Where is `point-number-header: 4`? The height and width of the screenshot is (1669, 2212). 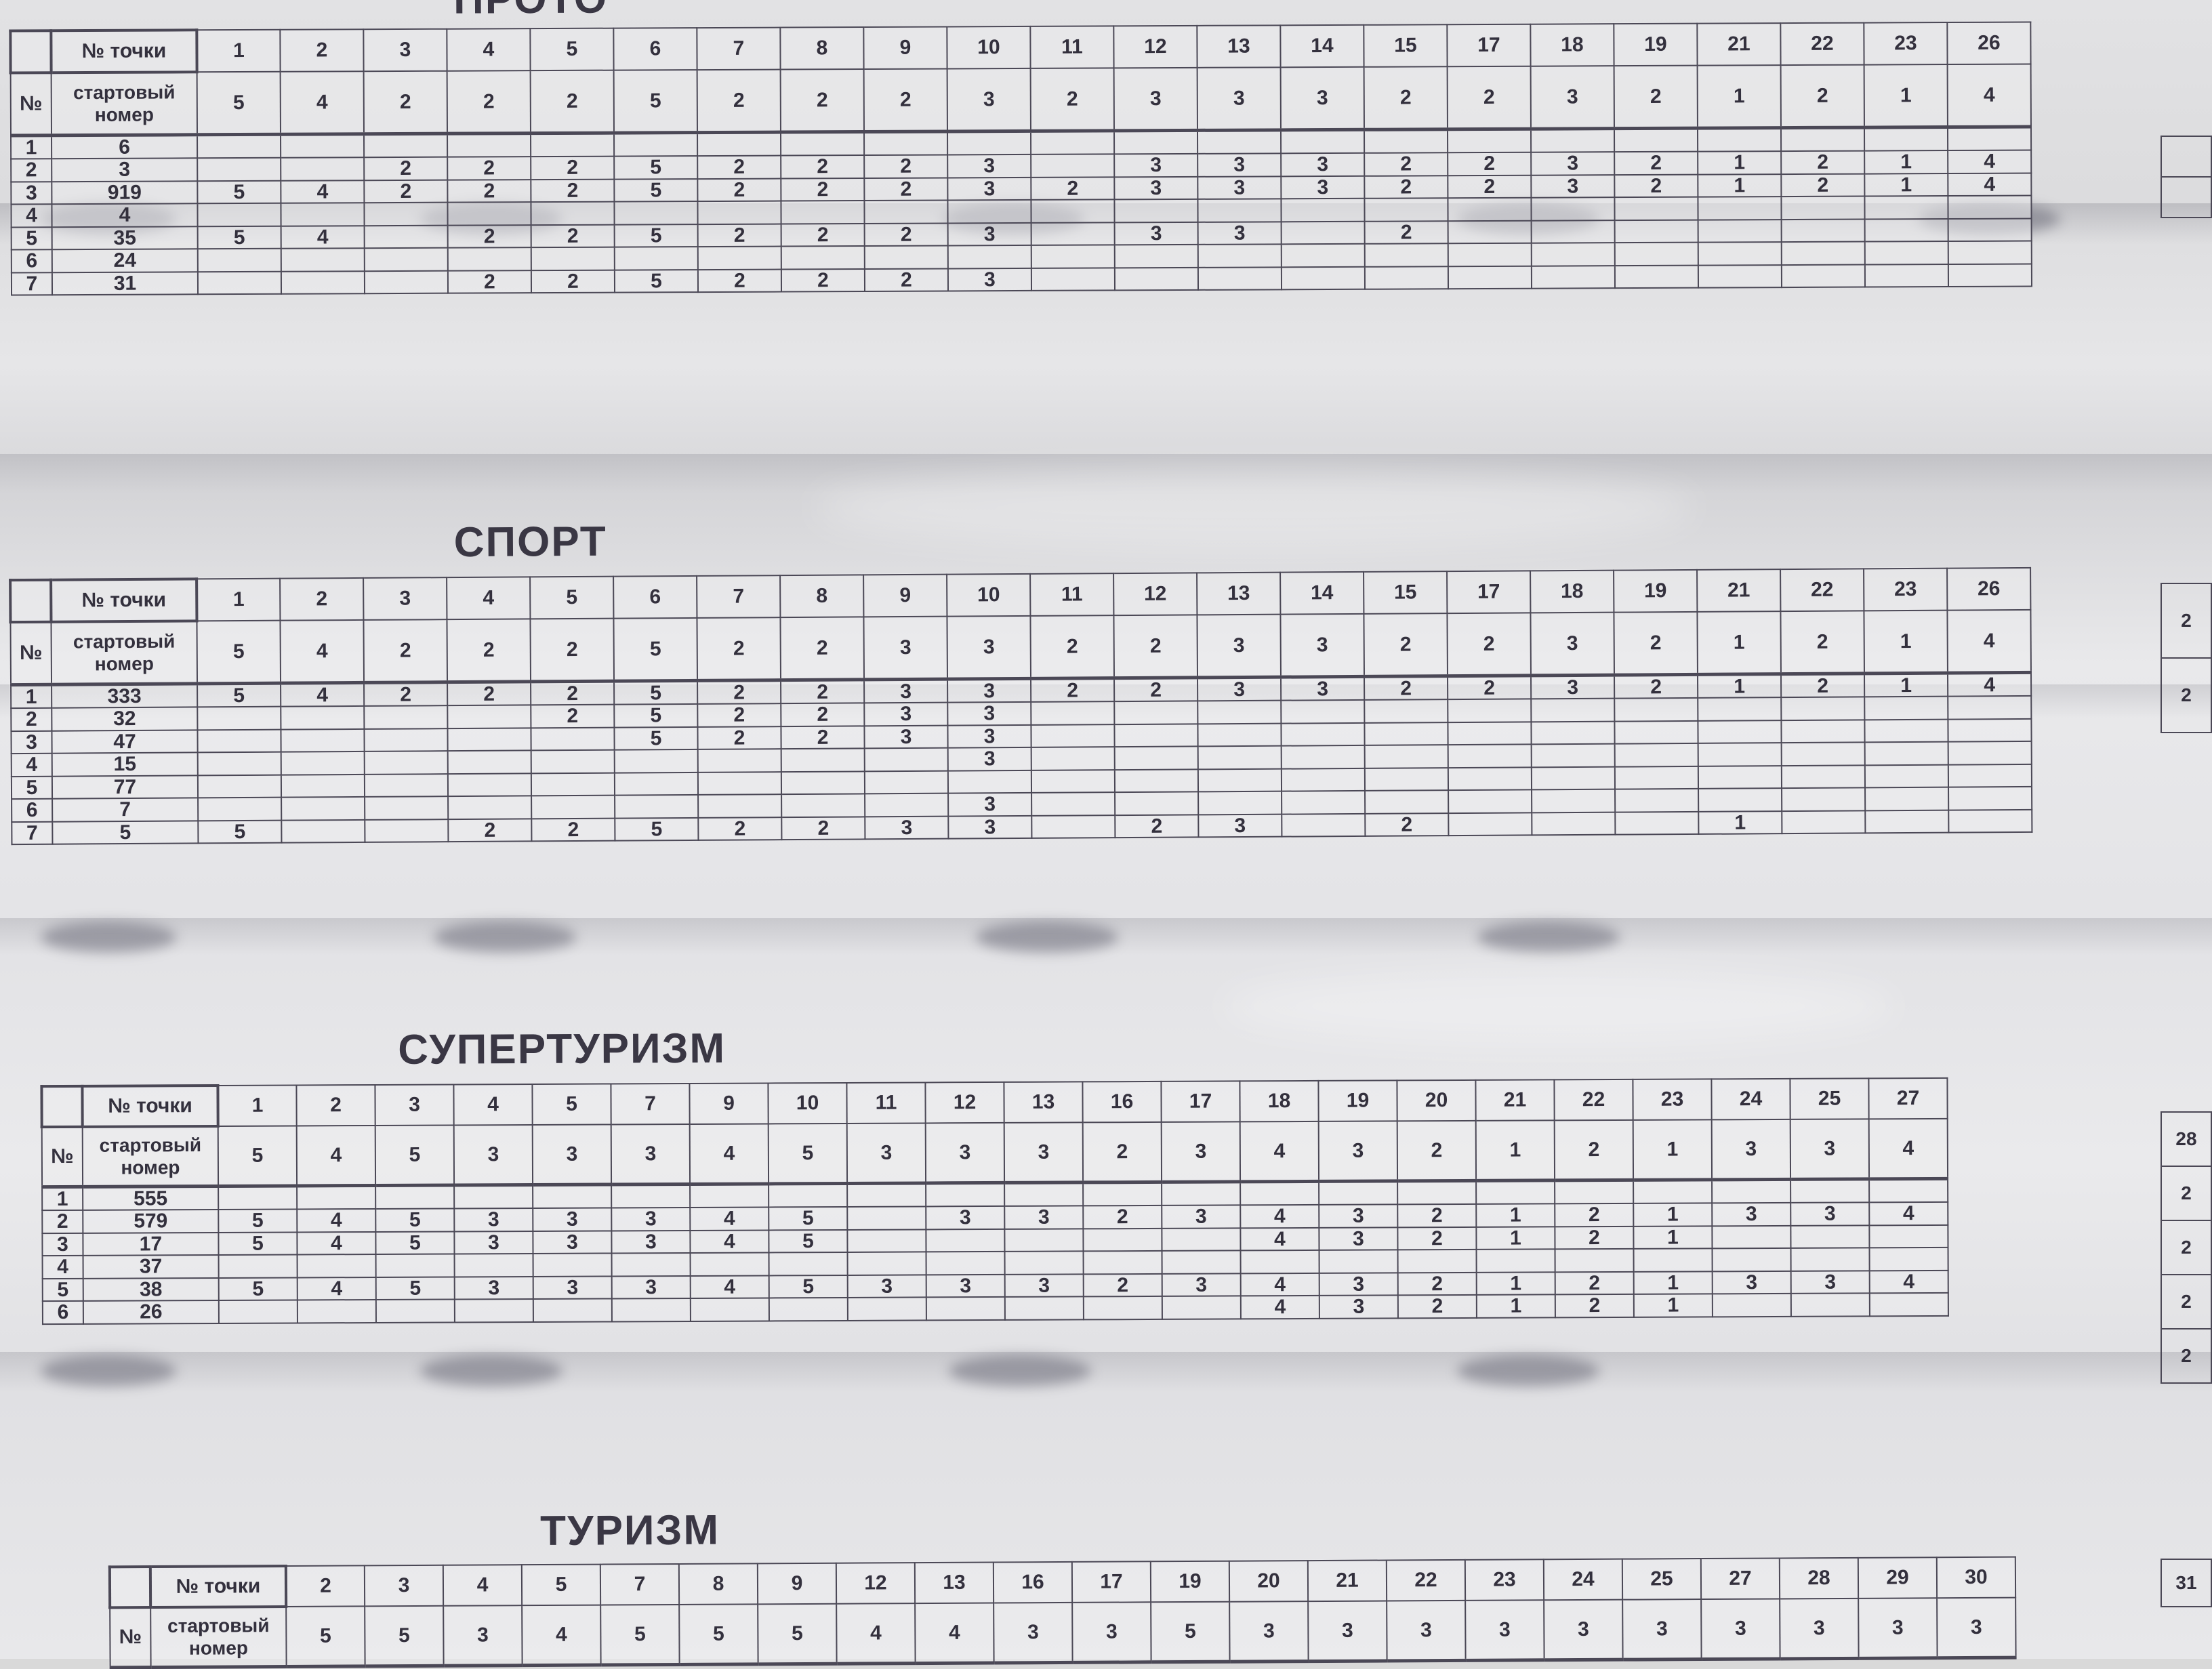
point-number-header: 4 is located at coordinates (489, 598).